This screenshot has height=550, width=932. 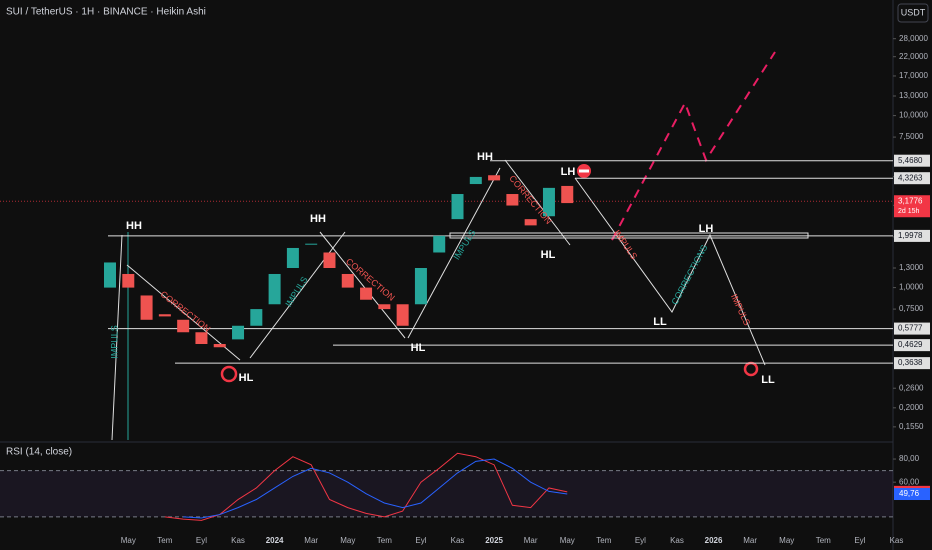 I want to click on currency-label: USDT, so click(x=913, y=12).